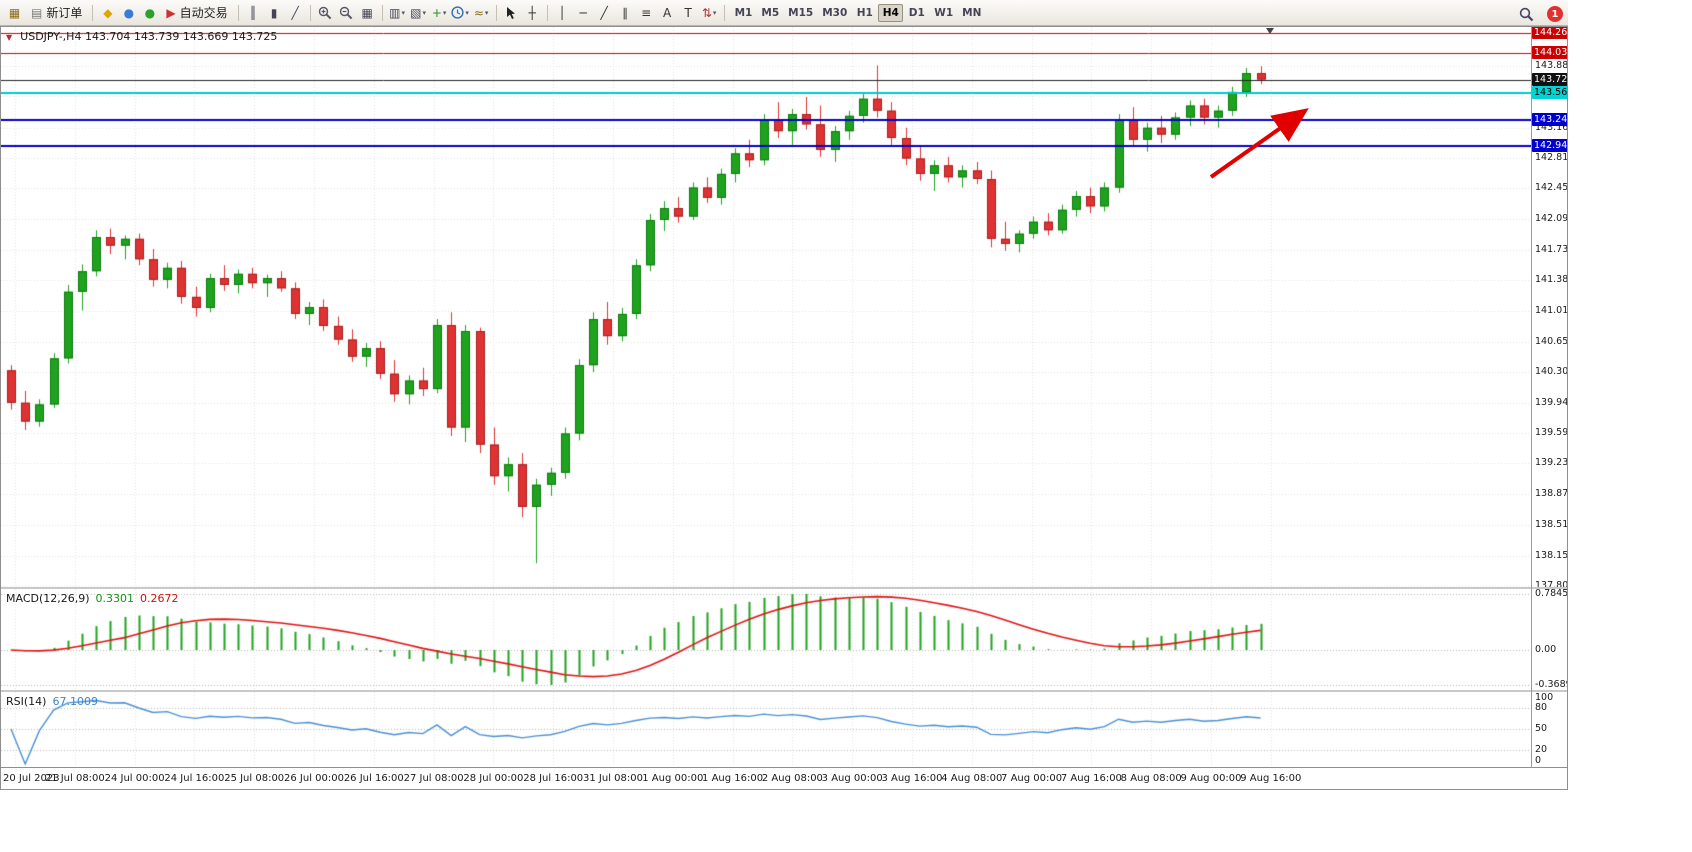 Image resolution: width=1692 pixels, height=852 pixels. I want to click on price-tick-label: 138.510, so click(1551, 524).